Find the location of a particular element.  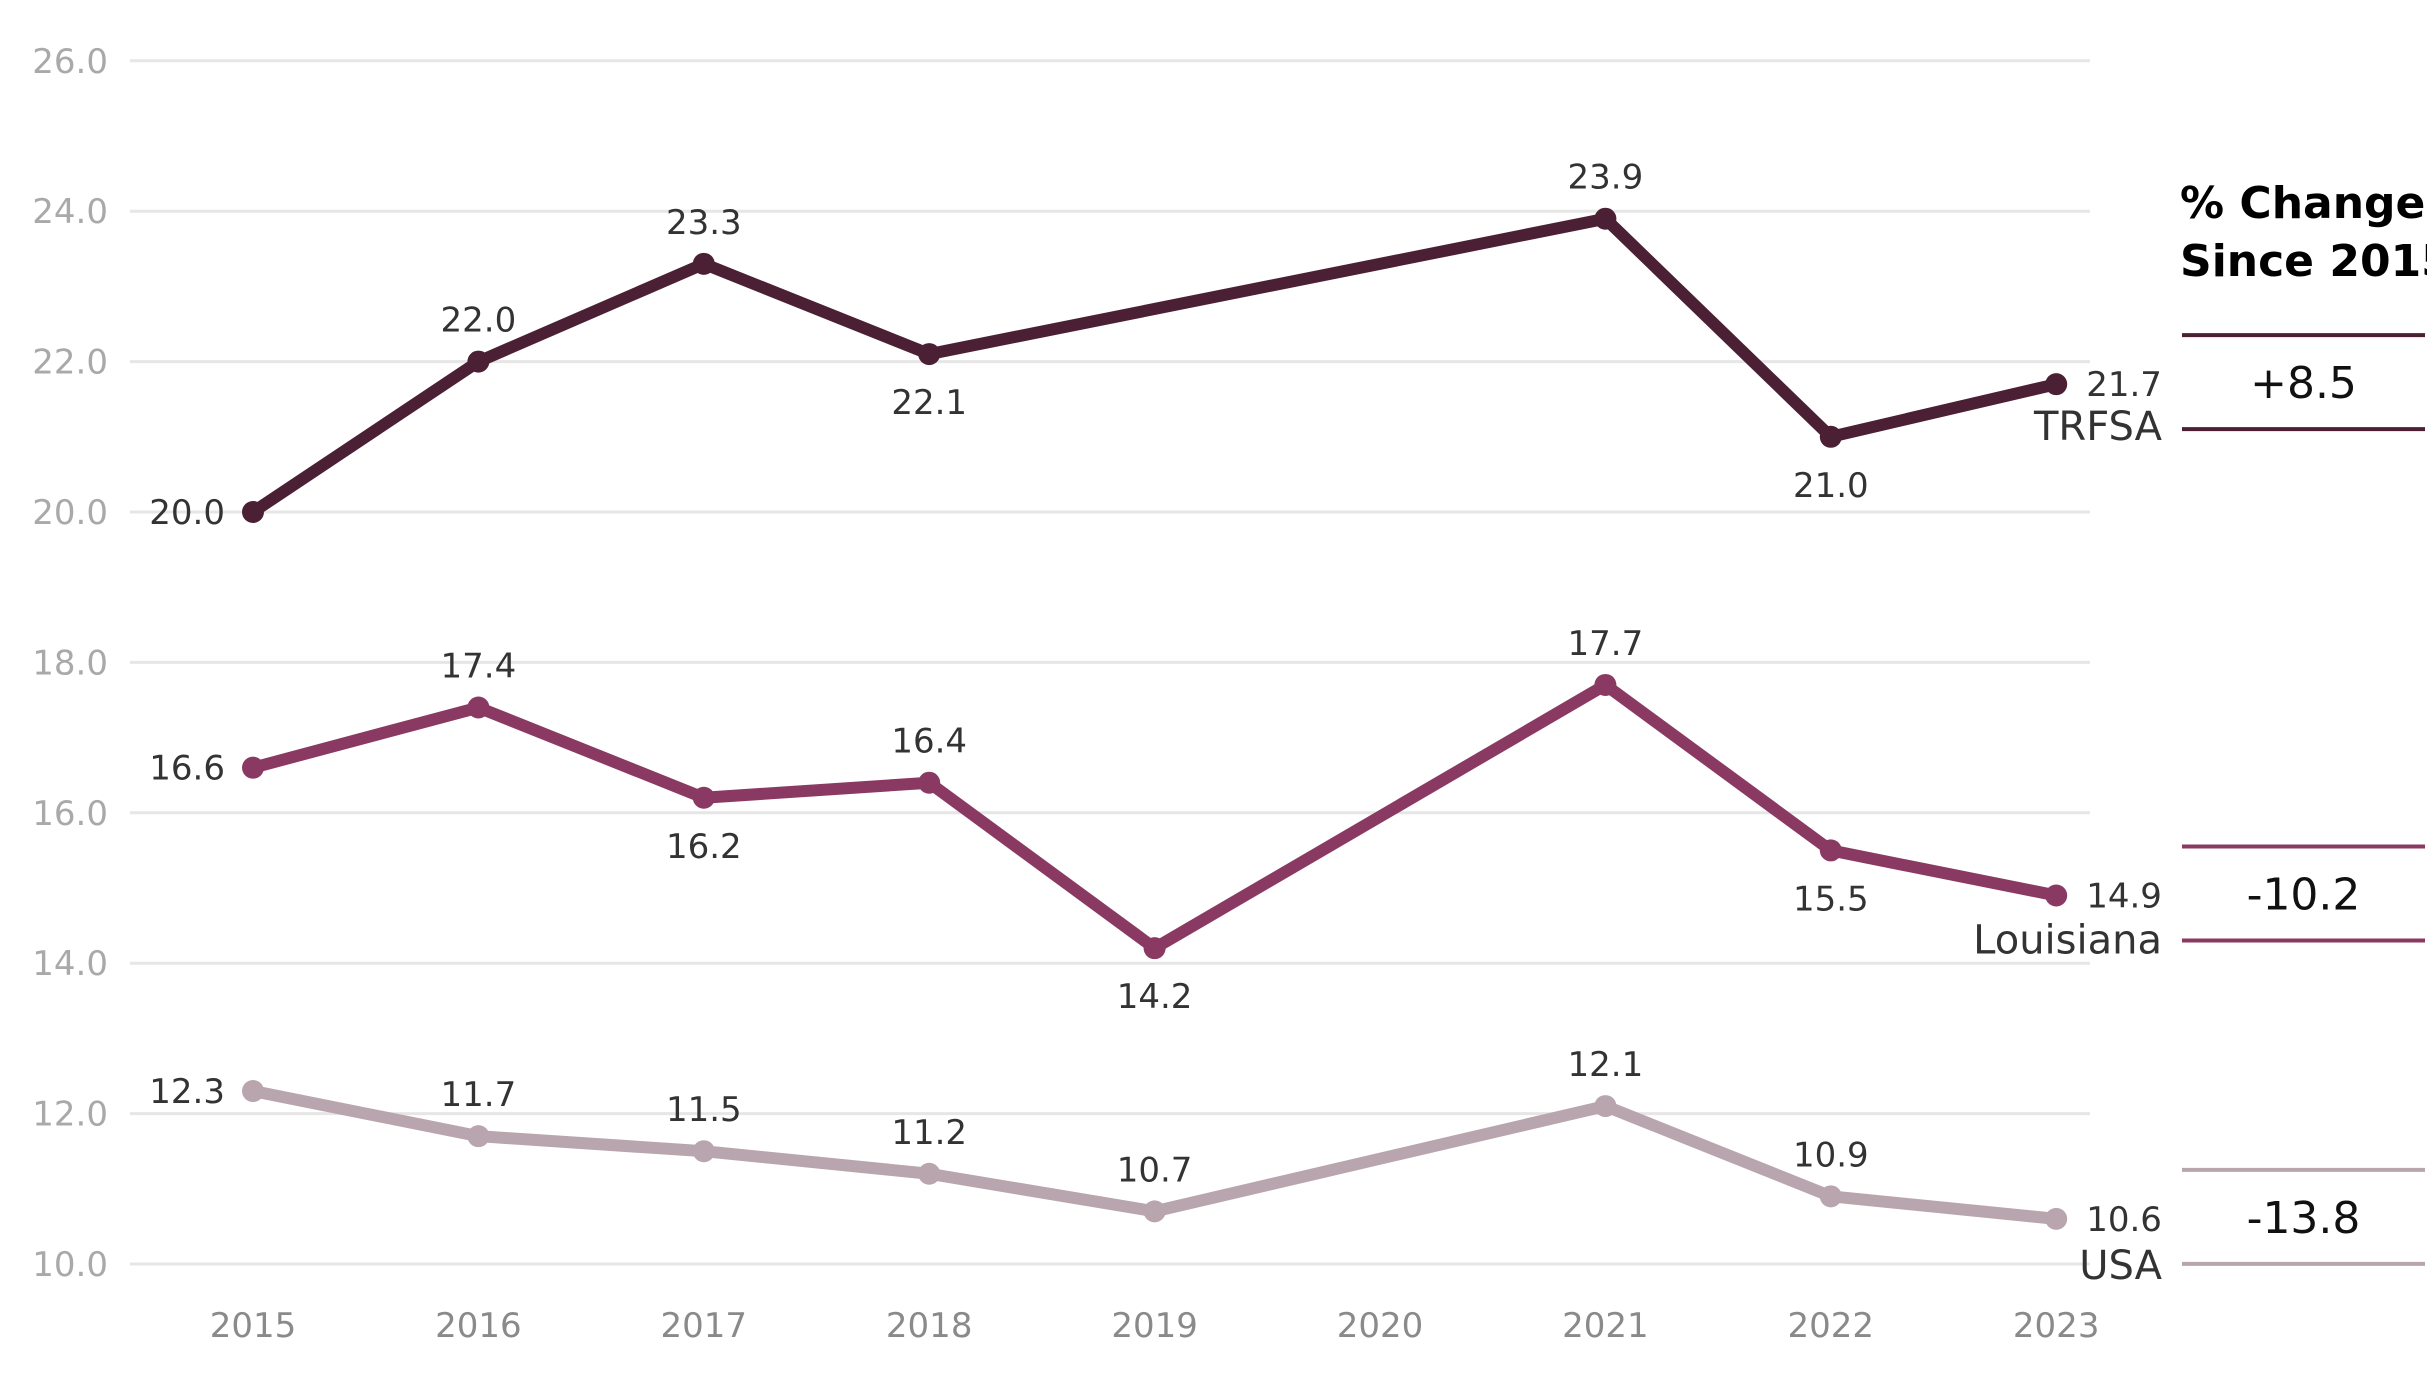

legend-entry-louisiana: -10.2 is located at coordinates (2303, 893).